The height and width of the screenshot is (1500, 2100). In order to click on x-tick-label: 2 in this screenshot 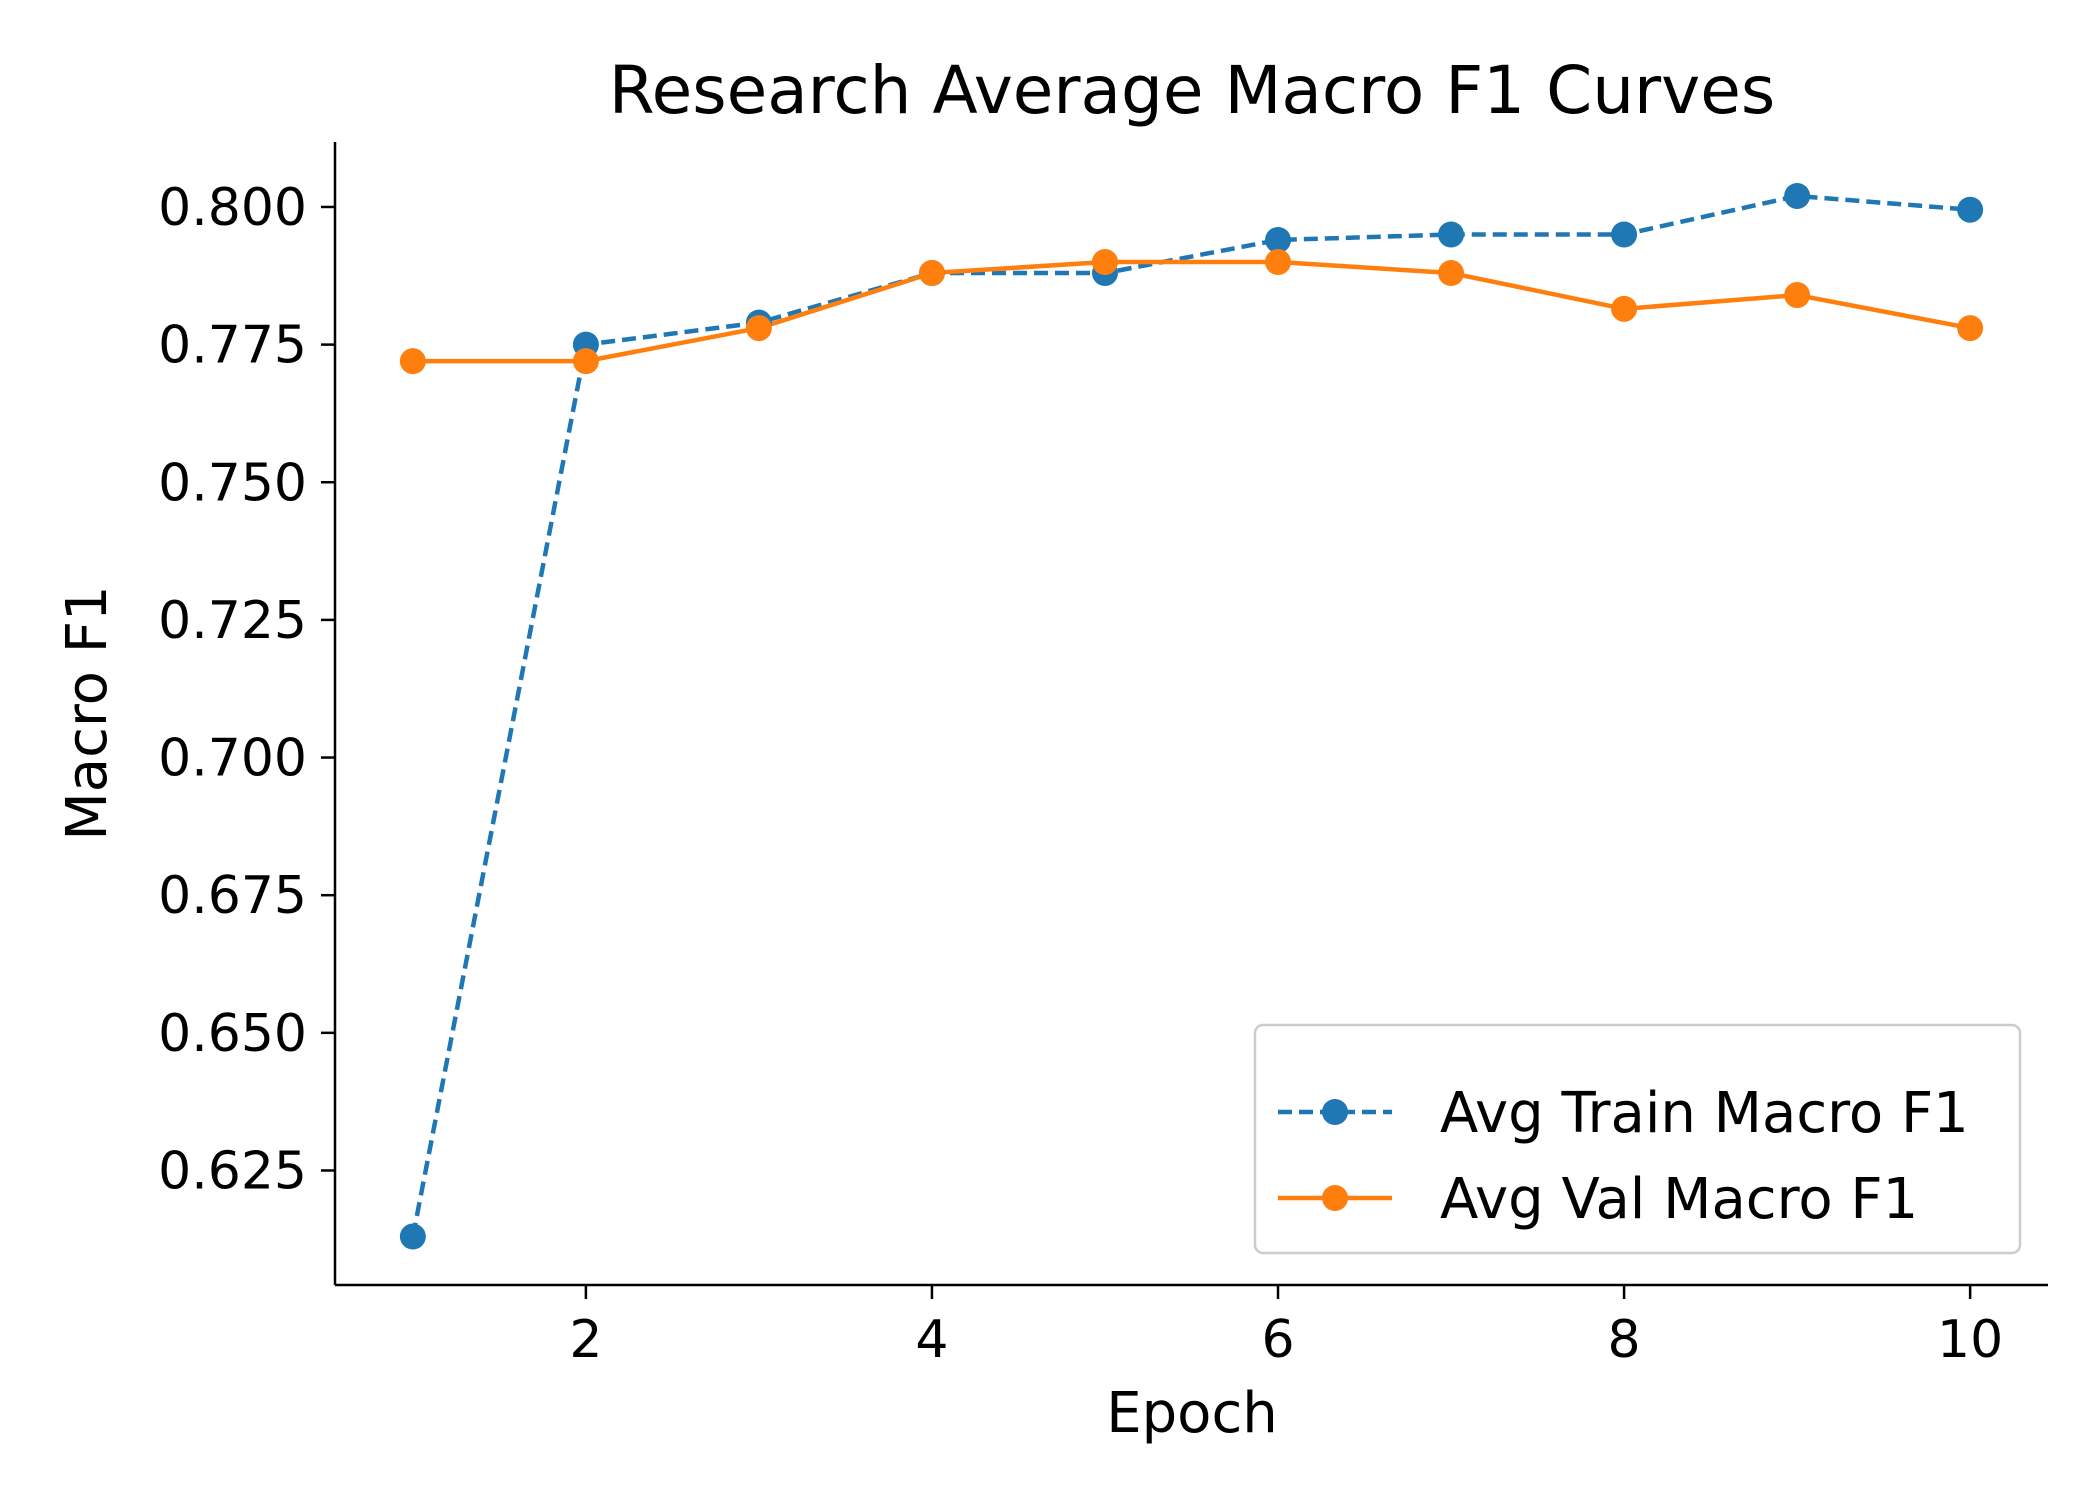, I will do `click(585, 1340)`.